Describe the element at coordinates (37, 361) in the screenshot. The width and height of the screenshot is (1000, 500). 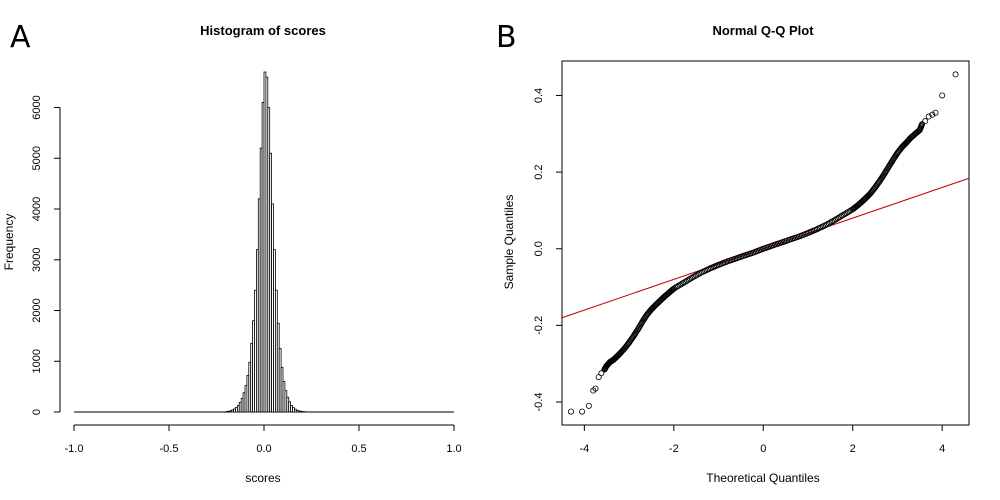
I see `histogram-y-tick-label: 1000` at that location.